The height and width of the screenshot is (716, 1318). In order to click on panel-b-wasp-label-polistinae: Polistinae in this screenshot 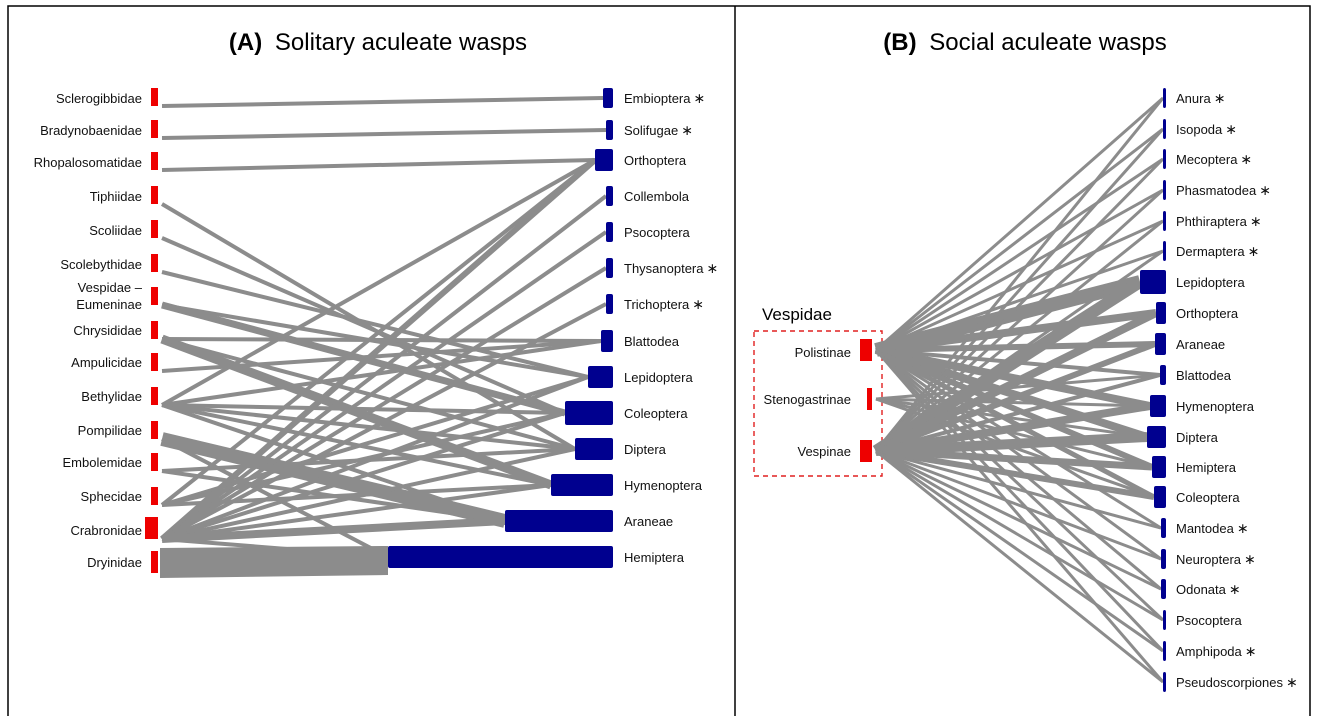, I will do `click(823, 352)`.